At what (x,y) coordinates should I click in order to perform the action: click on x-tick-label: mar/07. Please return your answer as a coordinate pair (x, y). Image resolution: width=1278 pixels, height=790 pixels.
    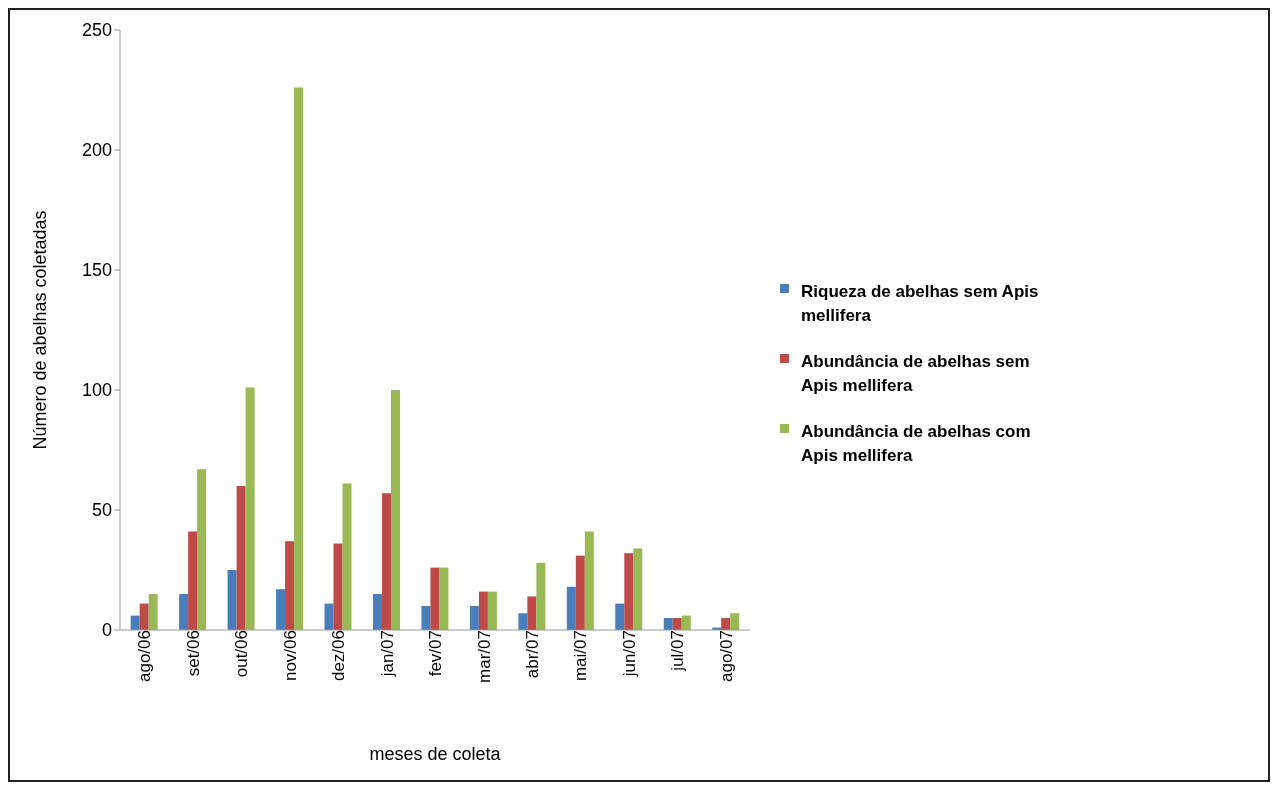
    Looking at the image, I should click on (484, 656).